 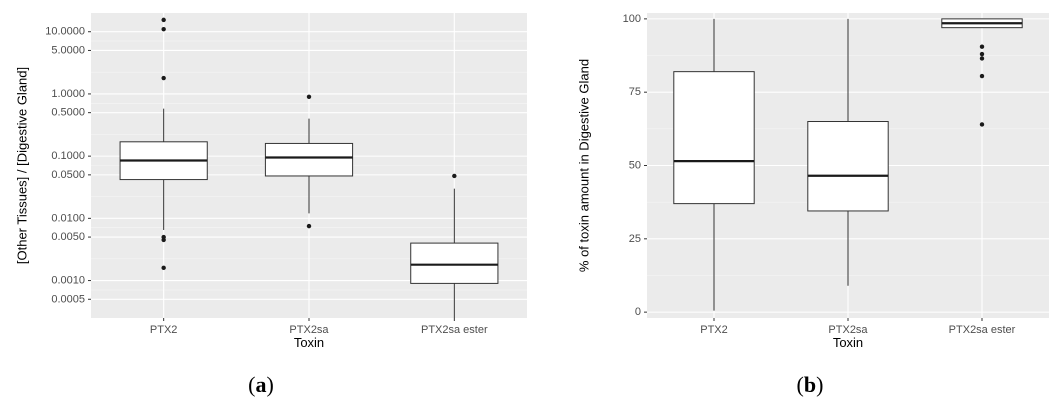 I want to click on y-axis-title: [Other Tissues] / [Digestive Gland], so click(x=22, y=165).